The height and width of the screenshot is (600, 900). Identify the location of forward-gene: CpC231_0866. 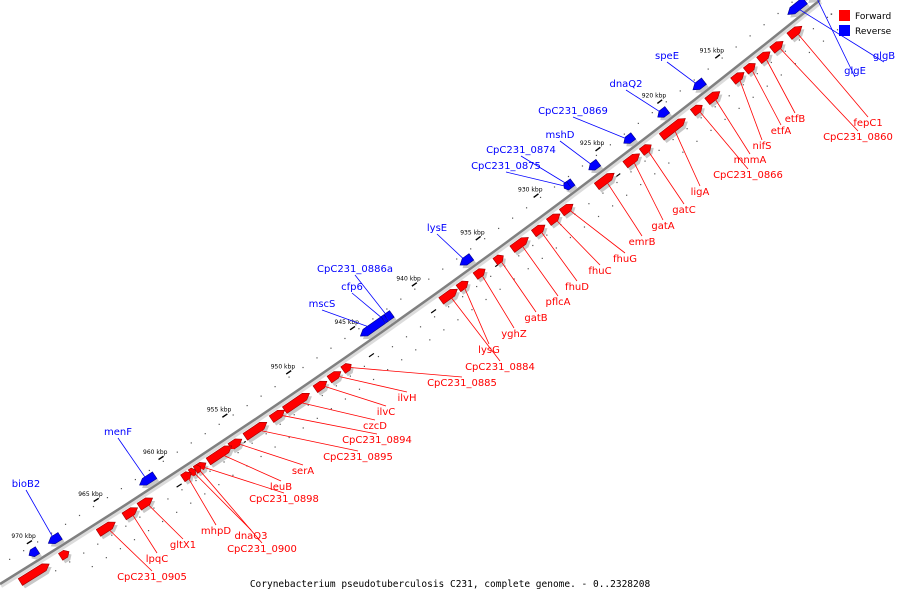
(736, 142).